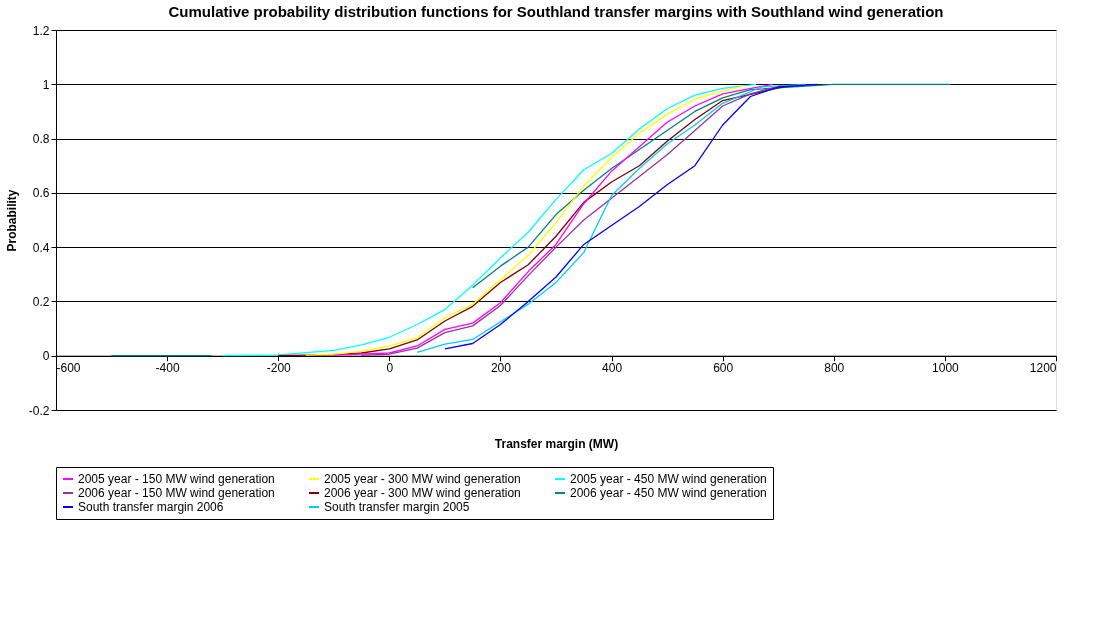 The image size is (1110, 628). Describe the element at coordinates (834, 368) in the screenshot. I see `x-tick-label: 800` at that location.